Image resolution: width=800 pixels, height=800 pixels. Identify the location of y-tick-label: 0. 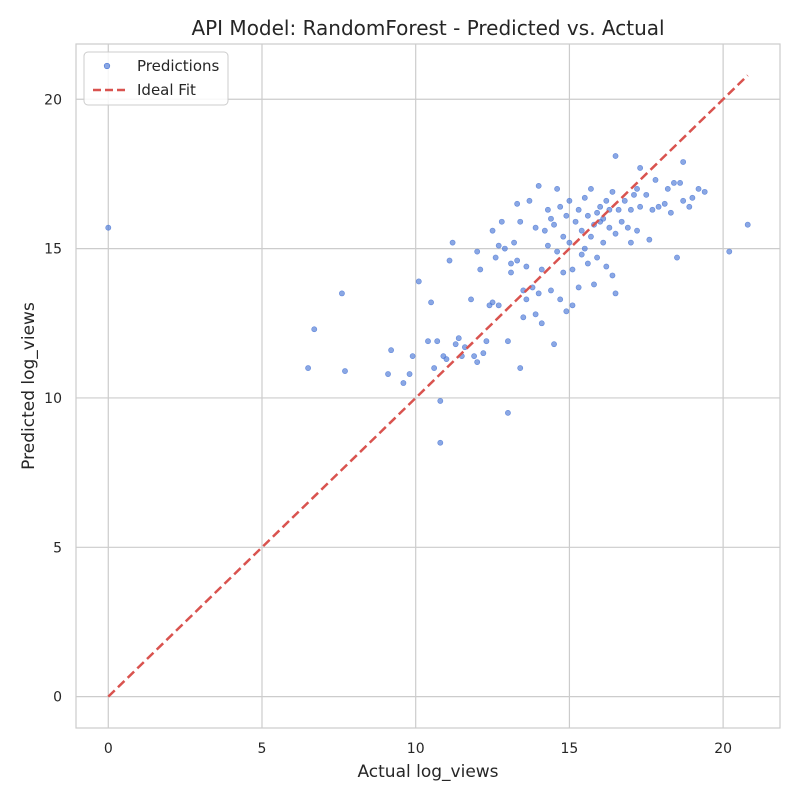
(57, 698).